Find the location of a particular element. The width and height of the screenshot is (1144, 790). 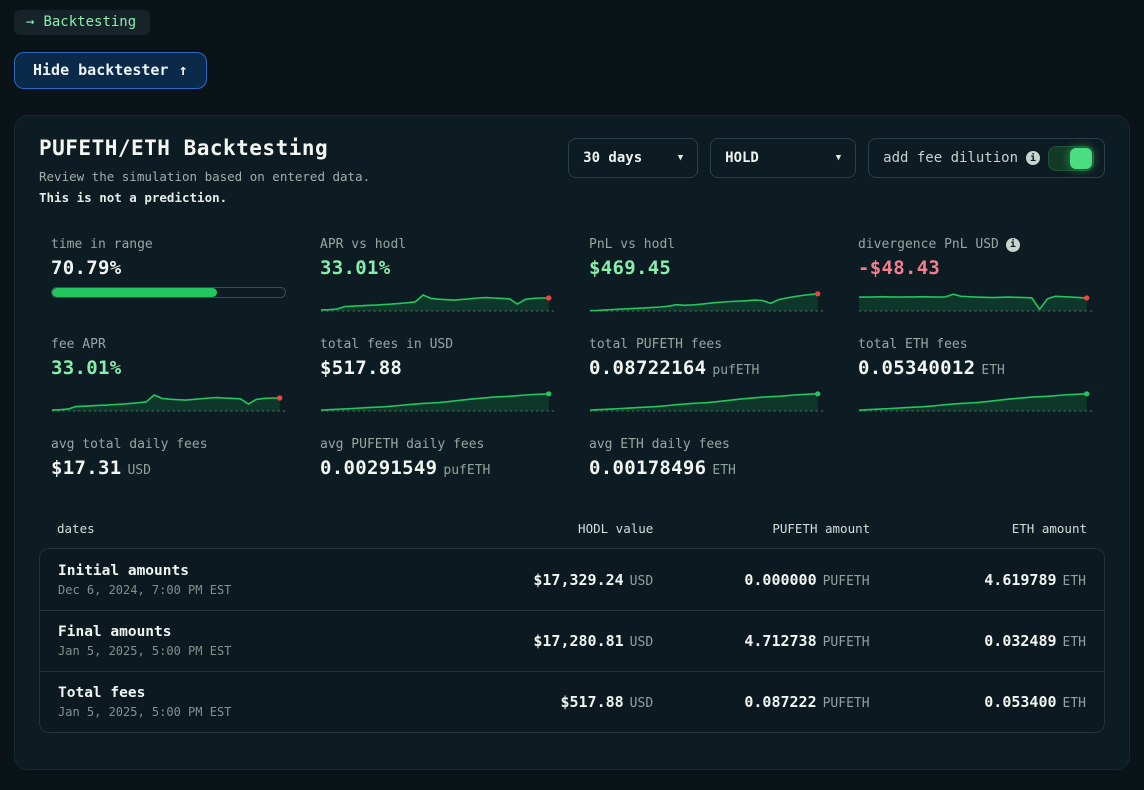

period-select: 30 days ▼ is located at coordinates (633, 158).